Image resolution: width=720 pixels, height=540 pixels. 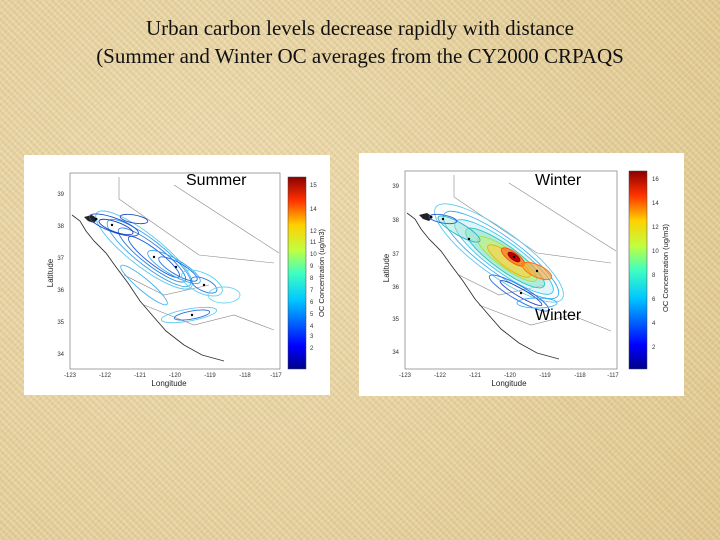 What do you see at coordinates (50, 272) in the screenshot?
I see `summer-y-axis-label: Latitude` at bounding box center [50, 272].